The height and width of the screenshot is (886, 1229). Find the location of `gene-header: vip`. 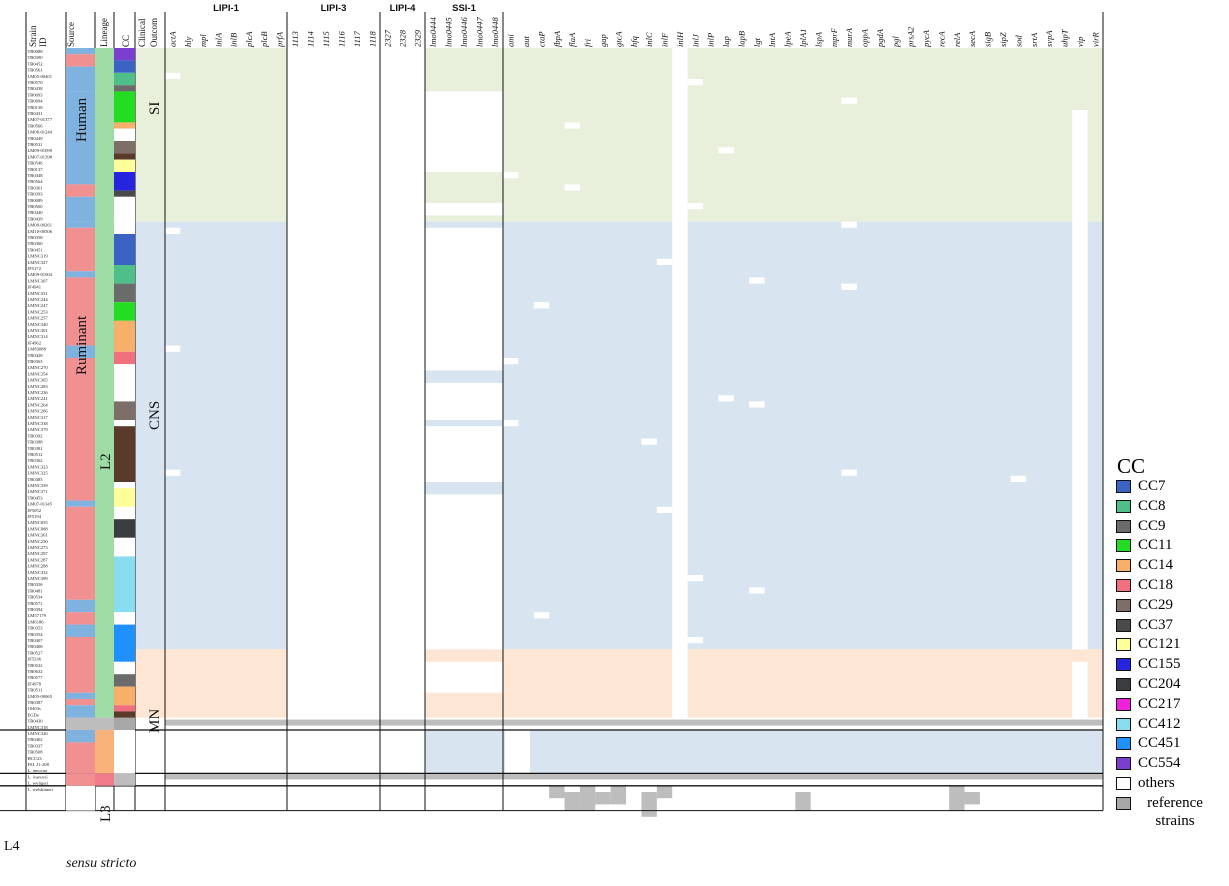

gene-header: vip is located at coordinates (1080, 42).